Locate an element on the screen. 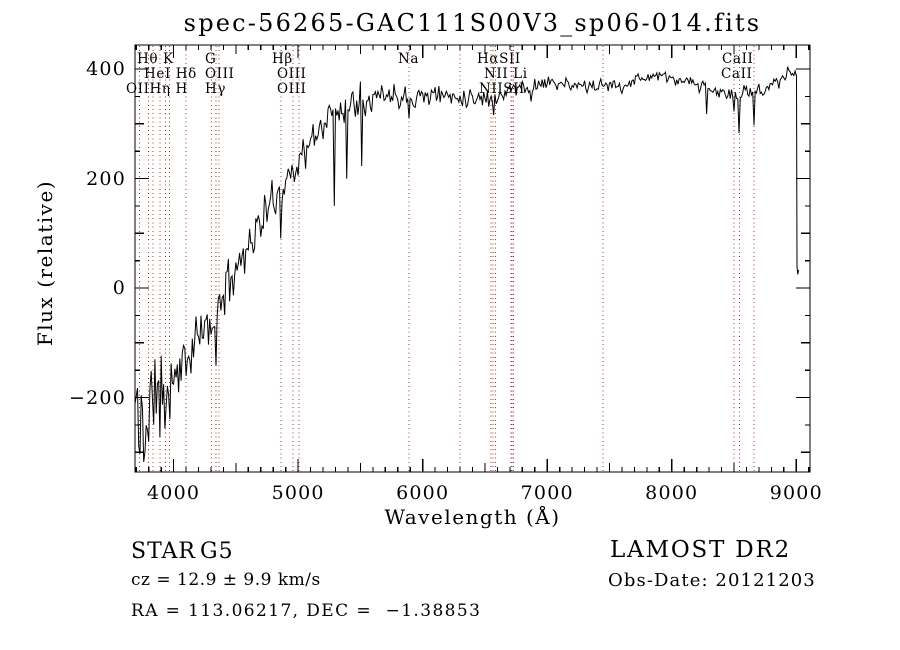 The height and width of the screenshot is (650, 900). spectral-line-label: Na is located at coordinates (409, 59).